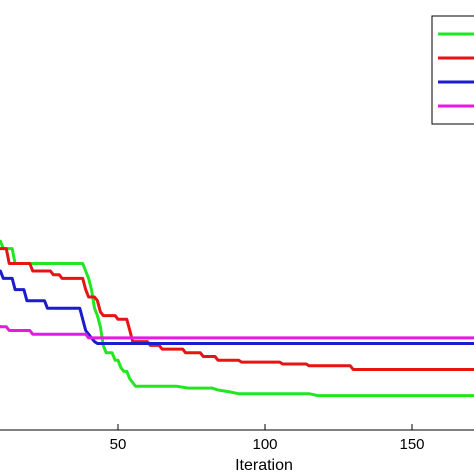 Image resolution: width=474 pixels, height=474 pixels. What do you see at coordinates (264, 465) in the screenshot?
I see `x-axis-label: Iteration` at bounding box center [264, 465].